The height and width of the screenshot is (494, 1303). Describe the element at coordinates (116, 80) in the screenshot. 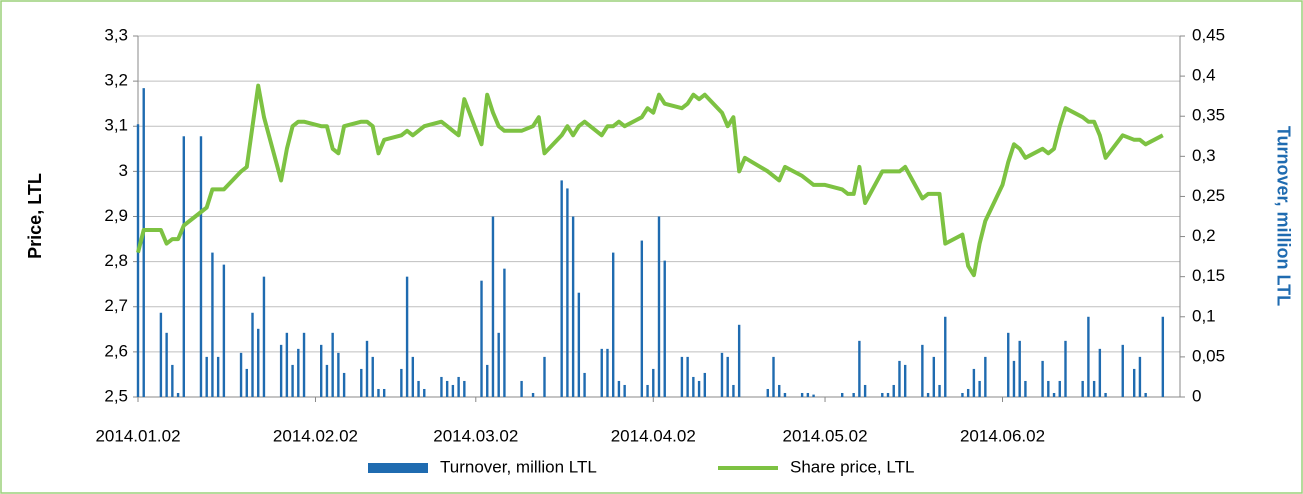

I see `y-tick-label: 3,2` at that location.